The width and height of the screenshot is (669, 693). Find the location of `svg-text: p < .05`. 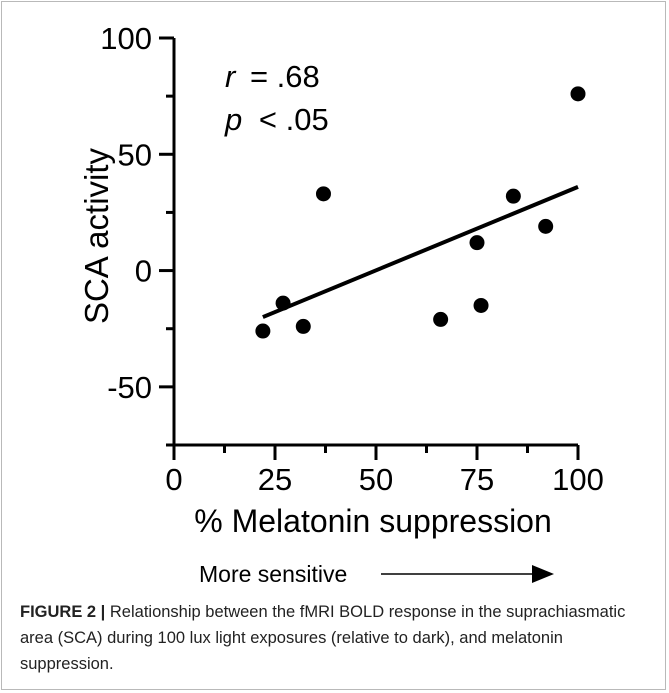

svg-text: p < .05 is located at coordinates (276, 119).